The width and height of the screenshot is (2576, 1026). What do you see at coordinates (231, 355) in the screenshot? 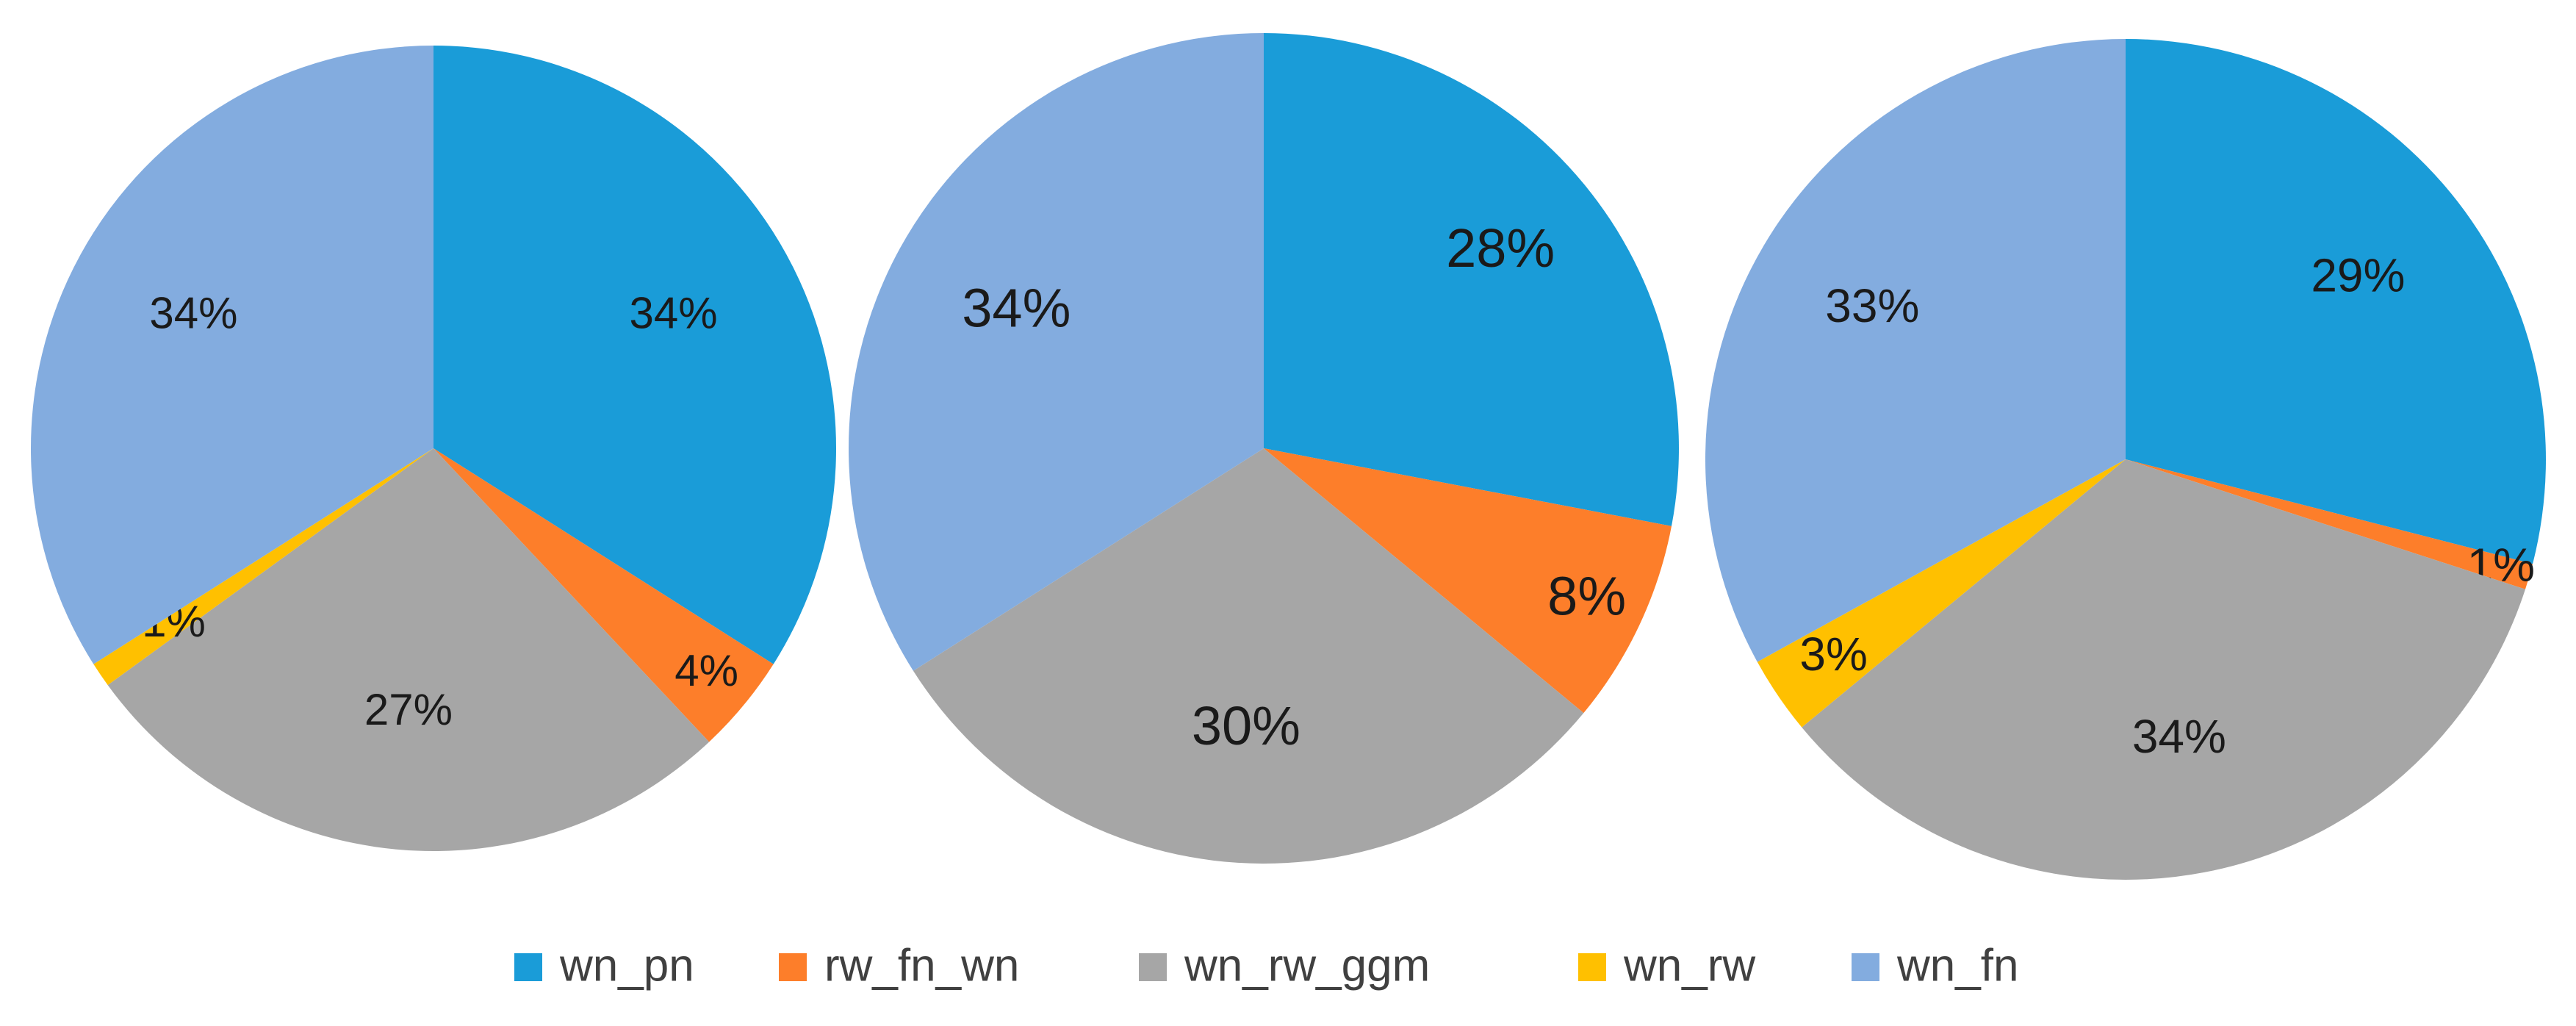
I see `pie-1-slice-wn-fn` at bounding box center [231, 355].